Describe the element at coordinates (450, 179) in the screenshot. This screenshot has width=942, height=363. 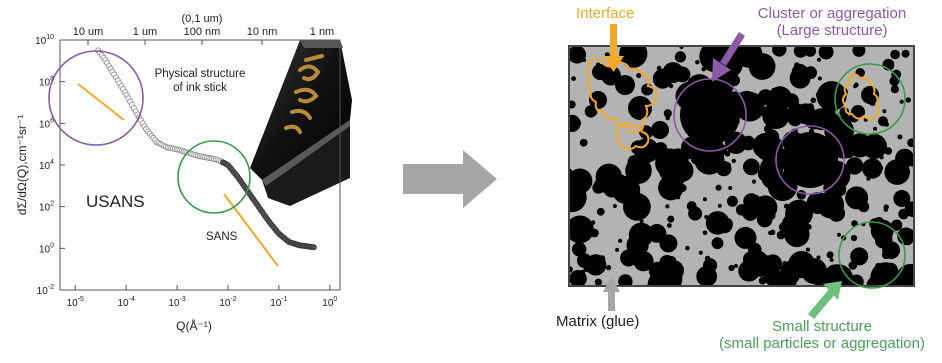
I see `transition-arrow` at that location.